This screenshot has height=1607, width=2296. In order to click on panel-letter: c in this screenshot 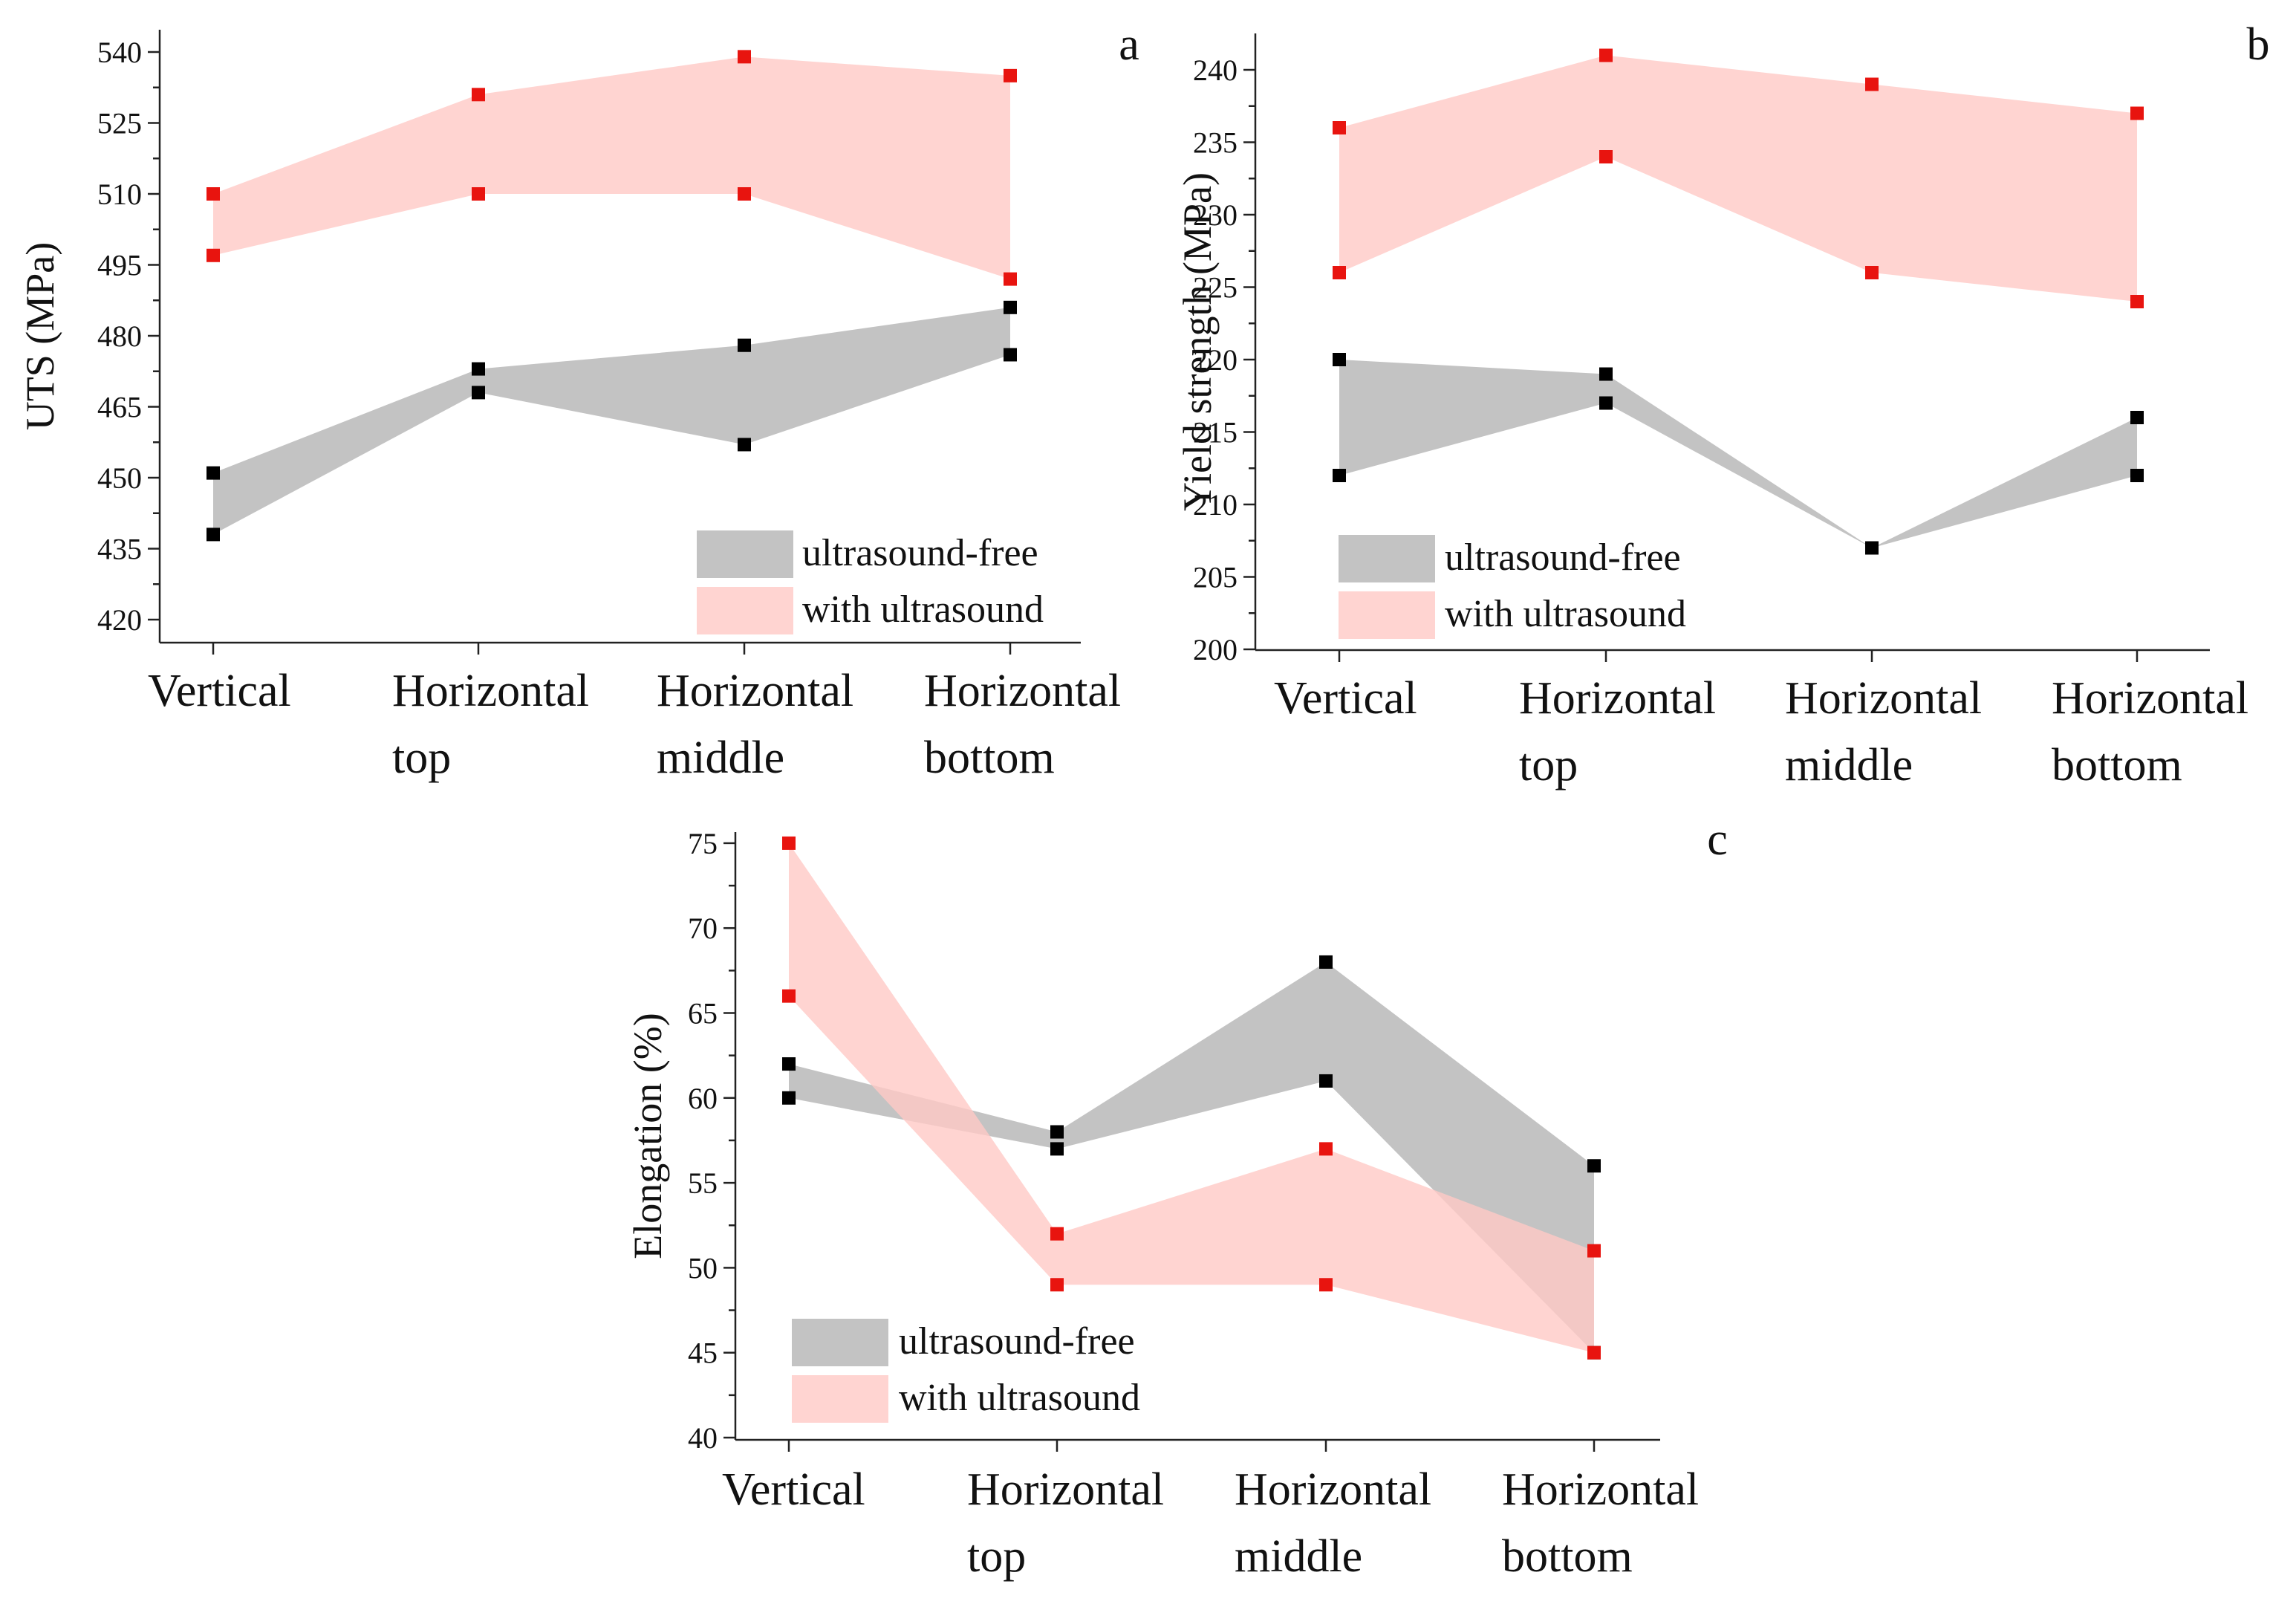, I will do `click(1718, 840)`.